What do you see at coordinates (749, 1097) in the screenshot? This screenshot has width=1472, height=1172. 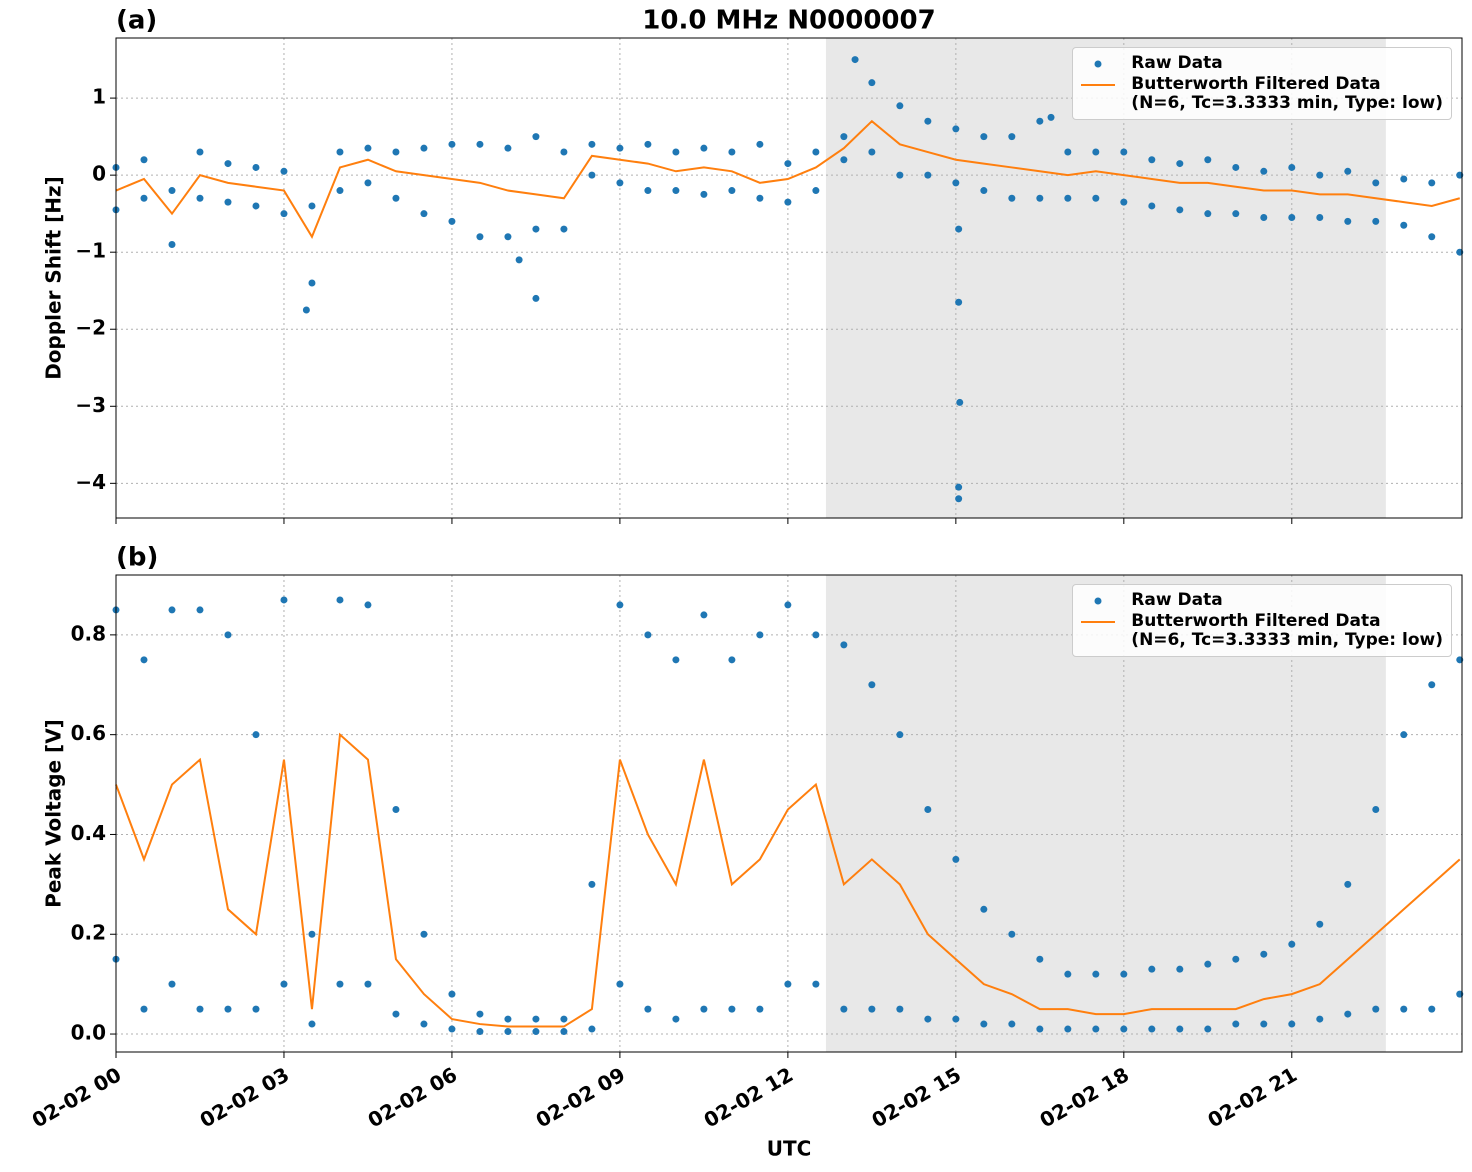 I see `x-tick-label: 02-02 12` at bounding box center [749, 1097].